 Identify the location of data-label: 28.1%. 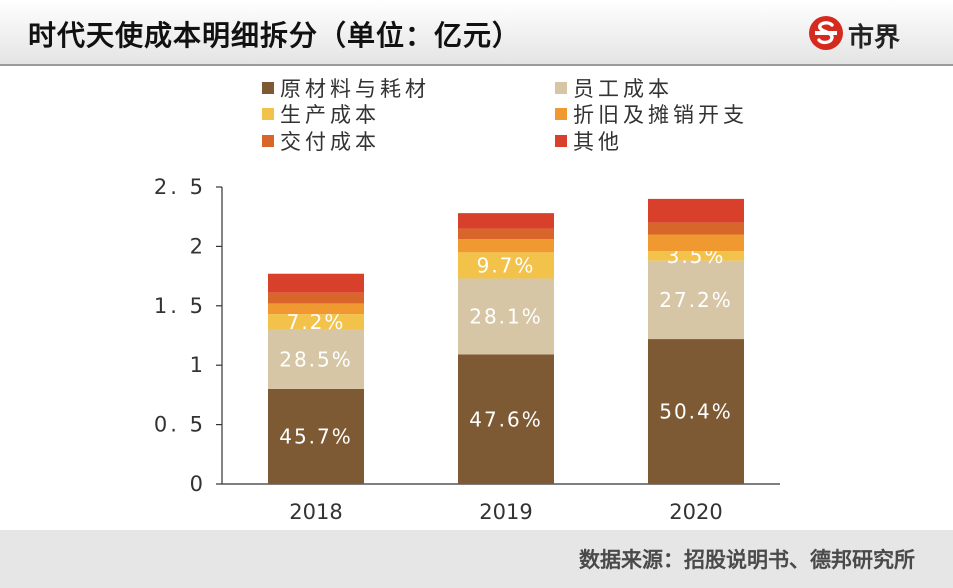
(506, 316).